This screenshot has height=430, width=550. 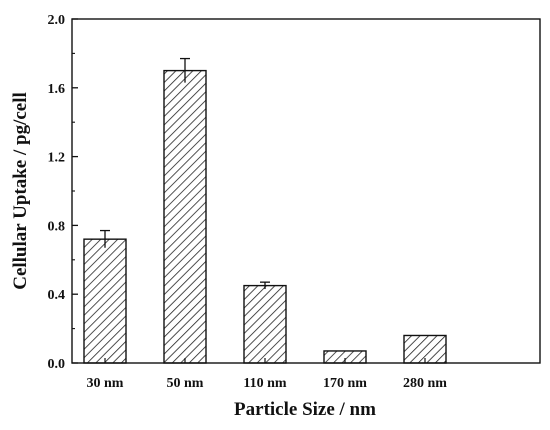 I want to click on y-tick-label: 1.6, so click(x=57, y=89).